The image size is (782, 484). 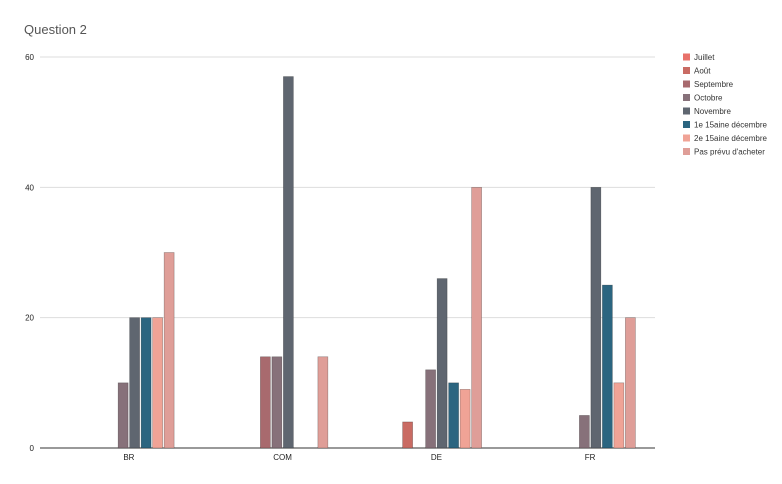 What do you see at coordinates (708, 98) in the screenshot?
I see `legend-label: Octobre` at bounding box center [708, 98].